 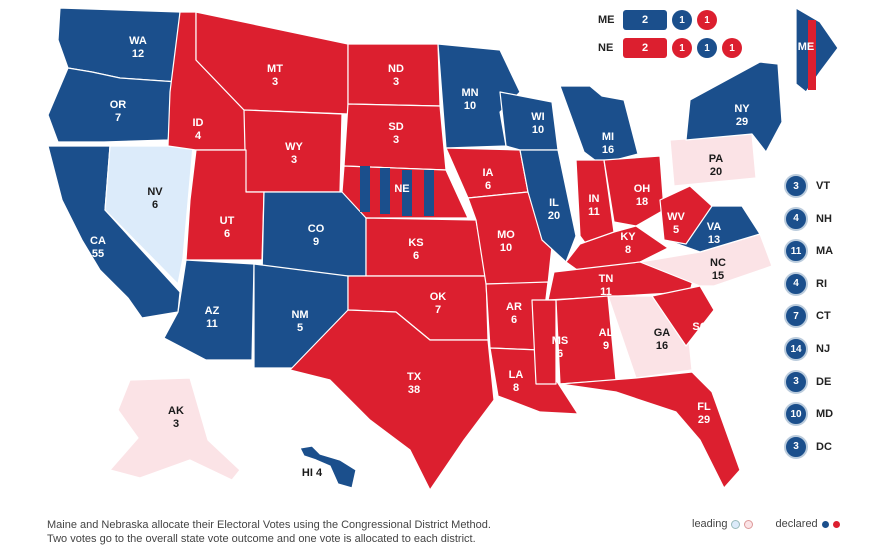 I want to click on small-state-name: CT, so click(x=823, y=316).